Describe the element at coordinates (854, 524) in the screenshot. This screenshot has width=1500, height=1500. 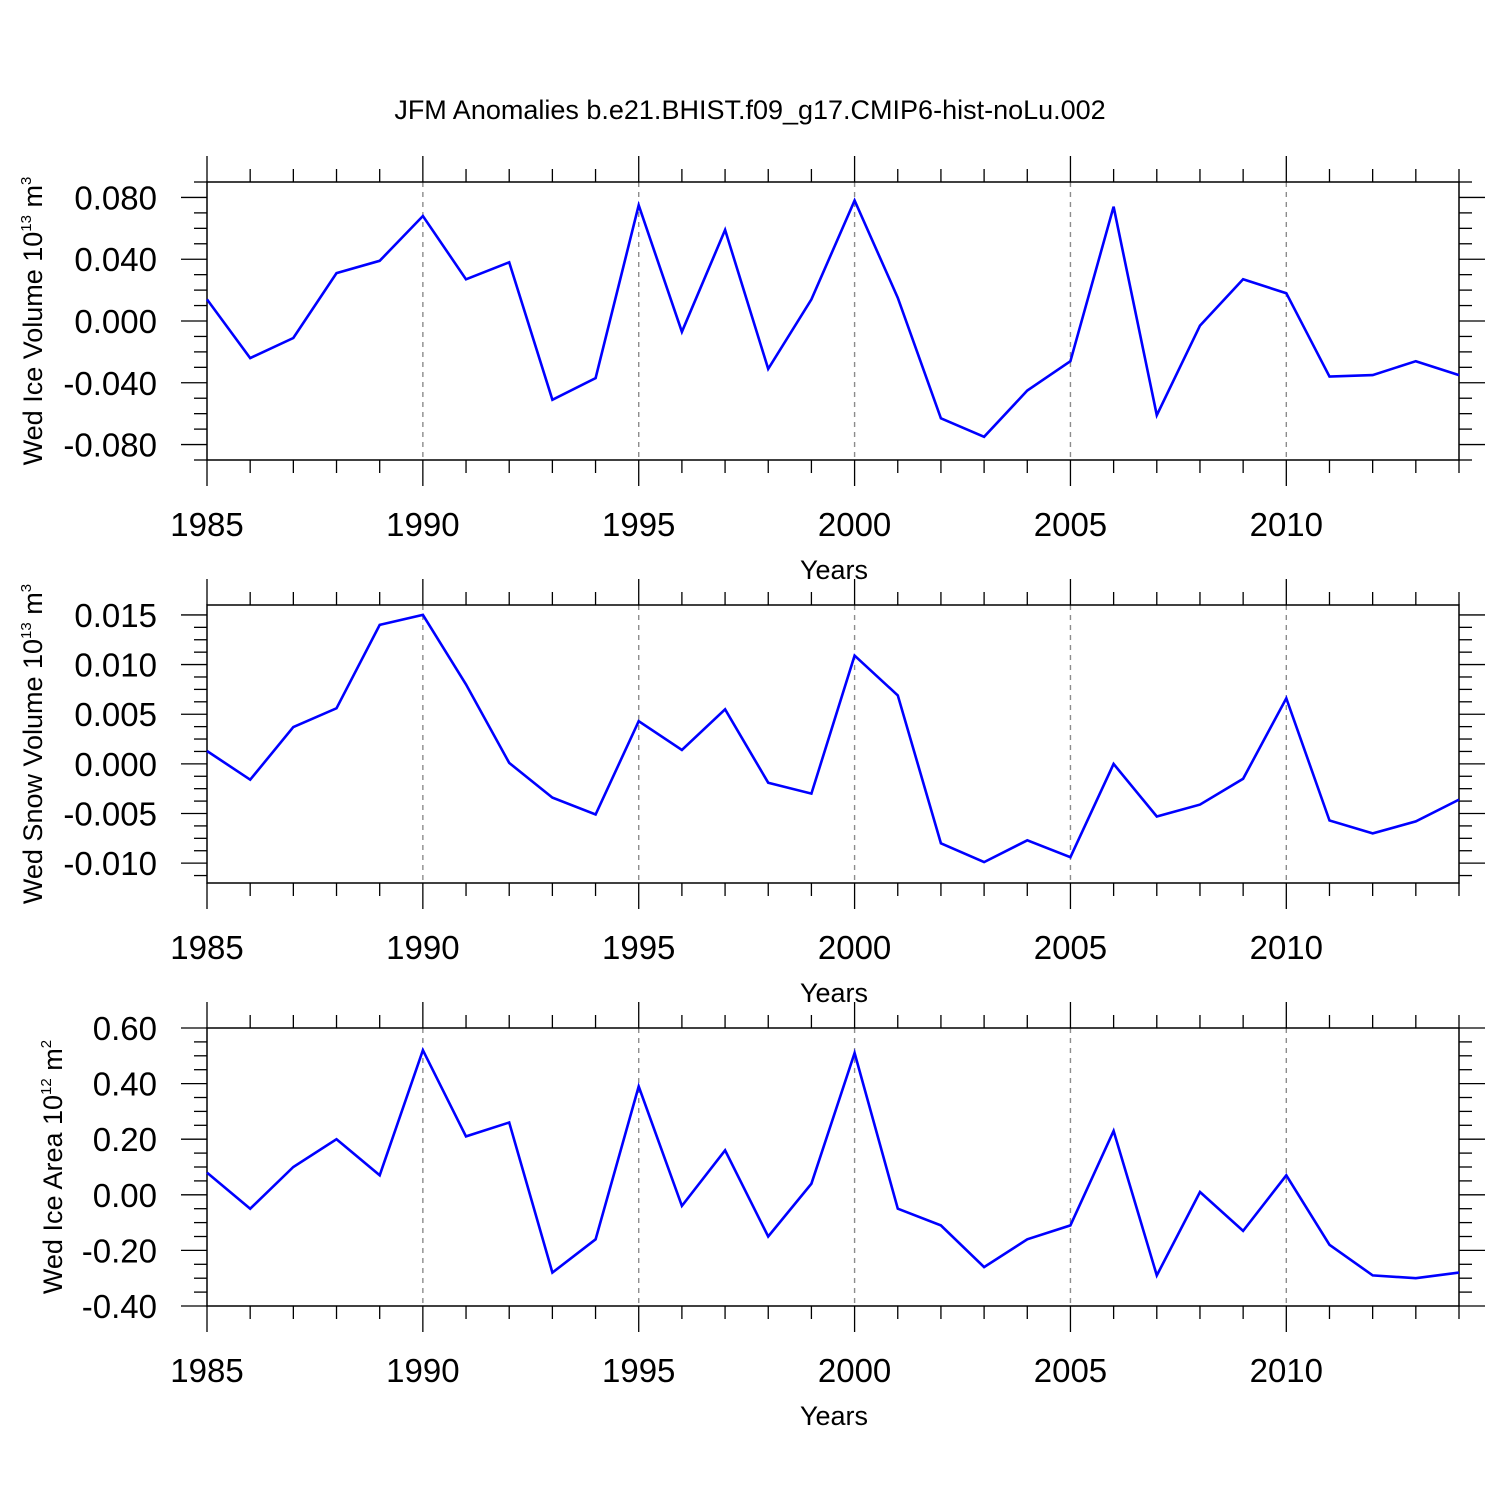
I see `panel-1-xtick-label-2000: 2000` at that location.